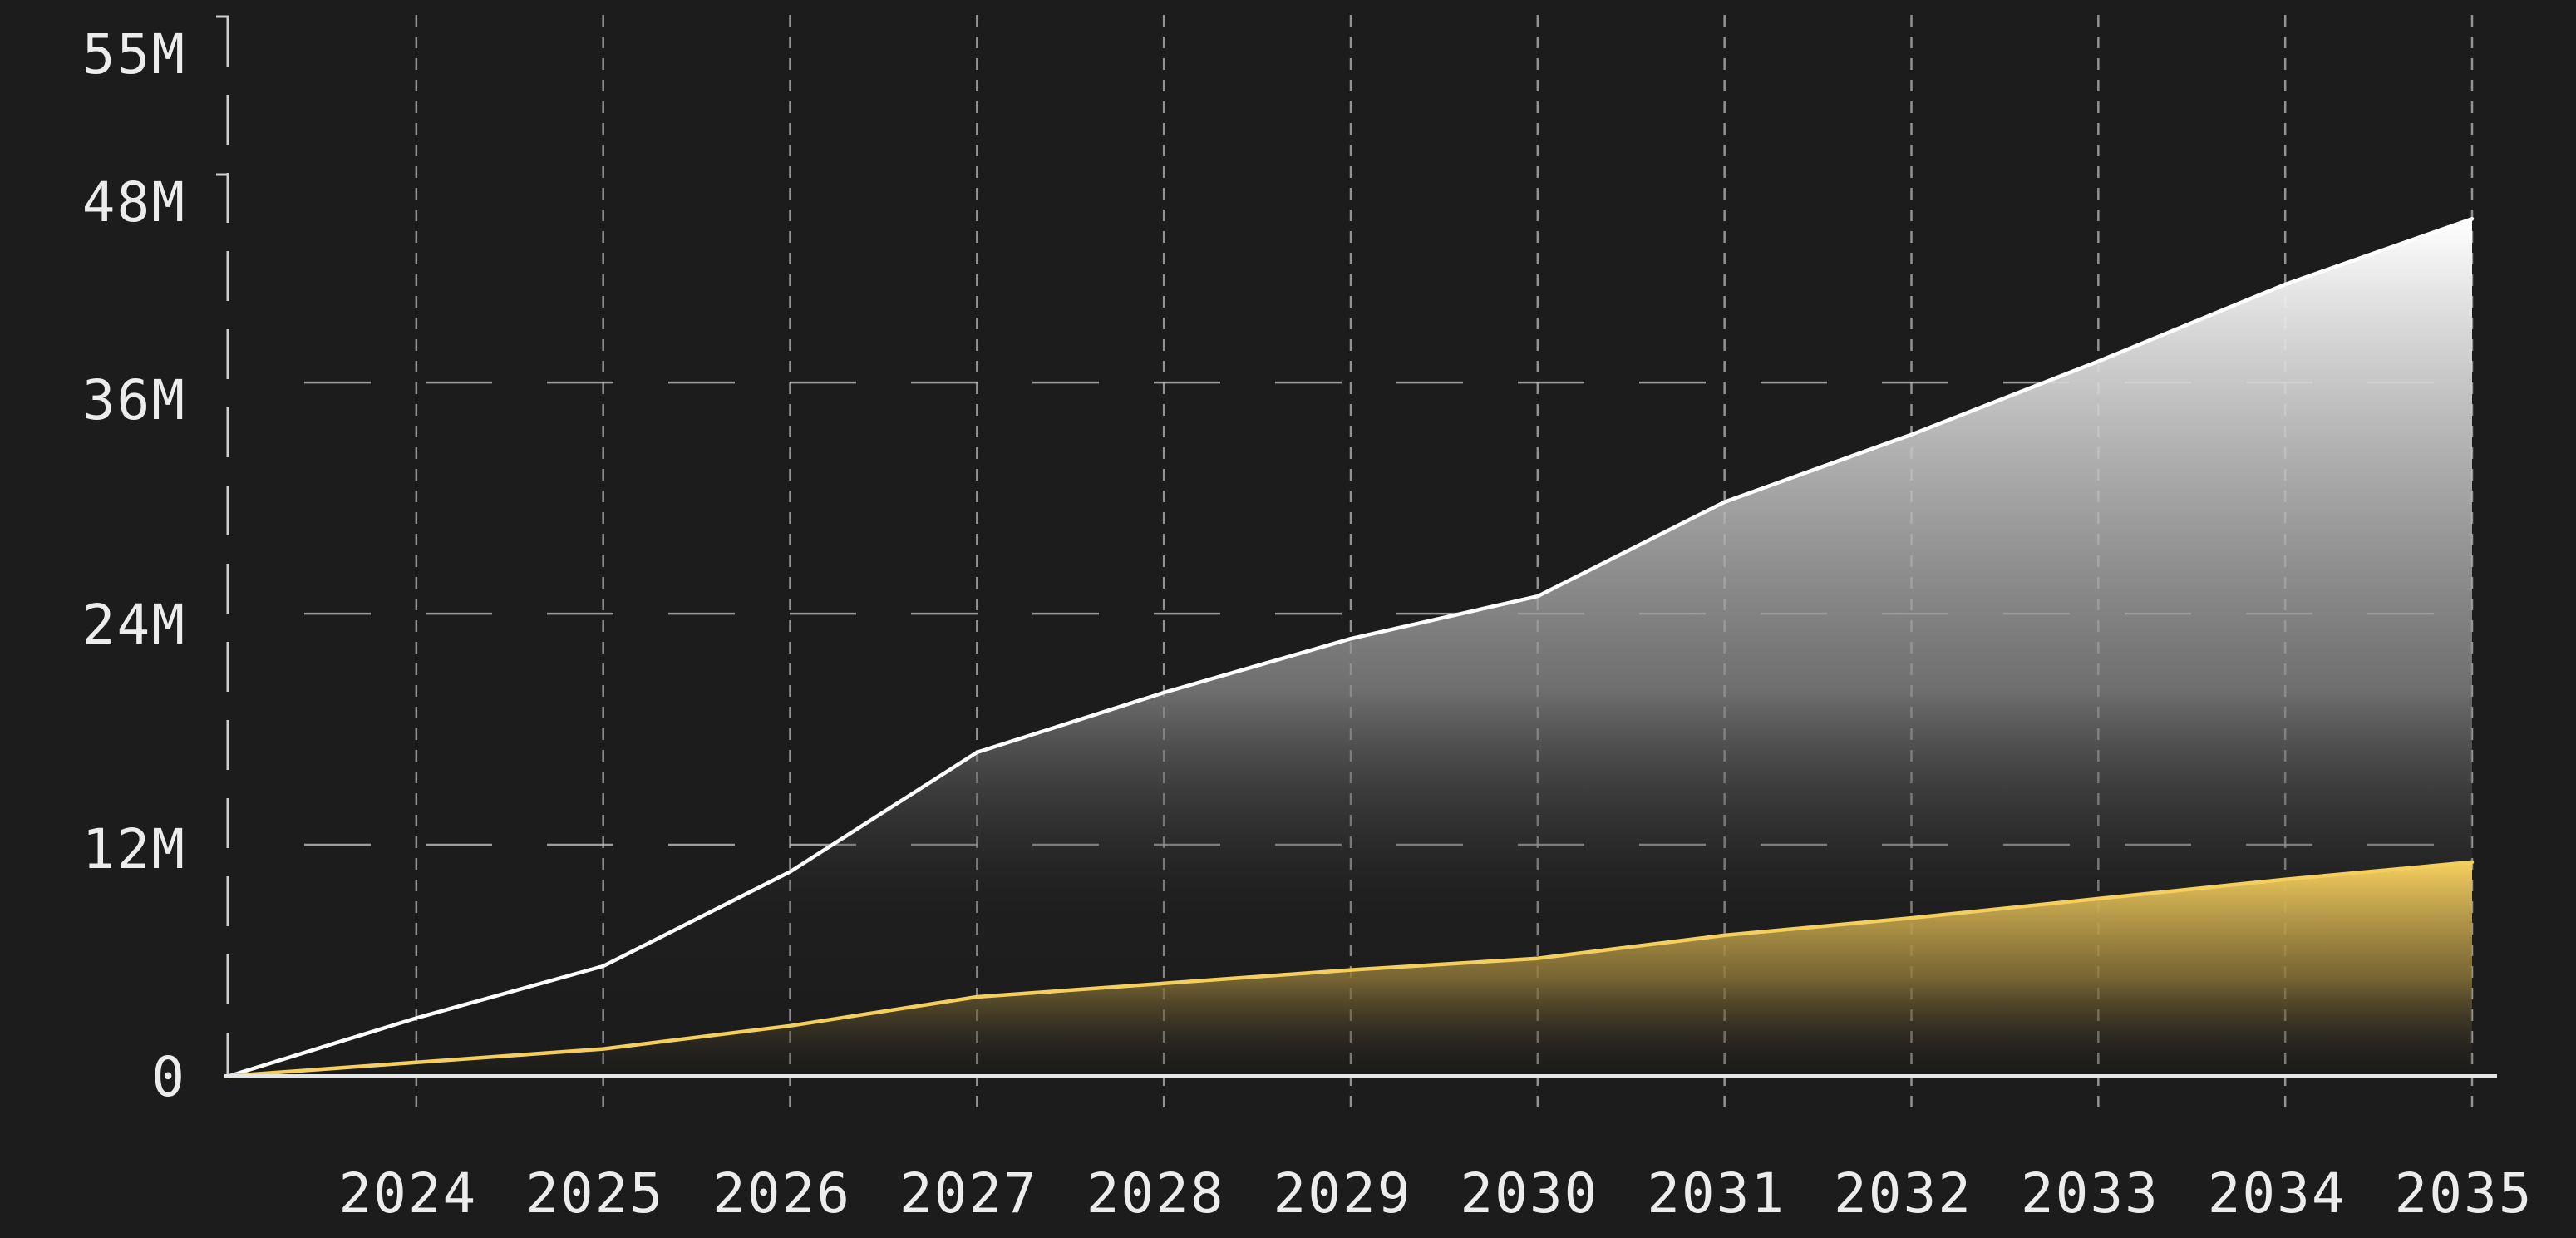 The width and height of the screenshot is (2576, 1238). I want to click on series-2-point-2031, so click(1724, 935).